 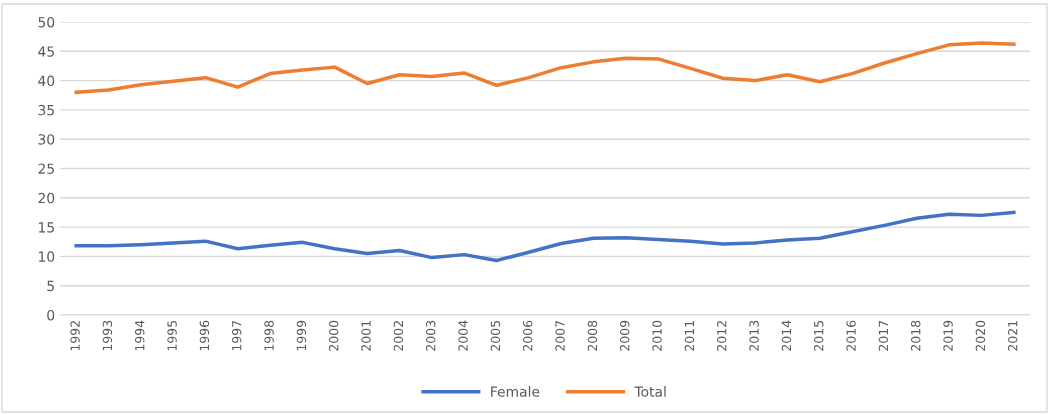 I want to click on y-tick-label: 20, so click(x=46, y=198).